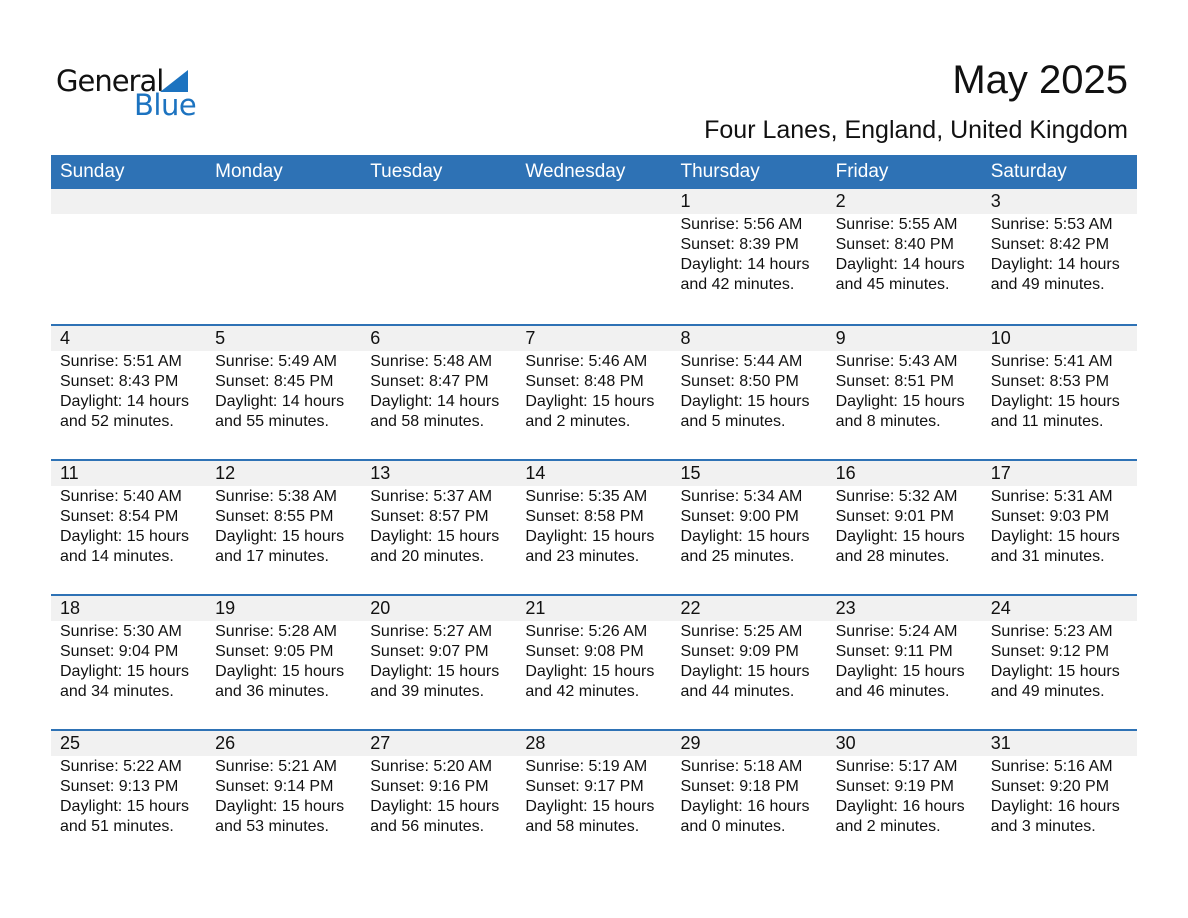 The image size is (1188, 918). I want to click on day-number: 5, so click(284, 338).